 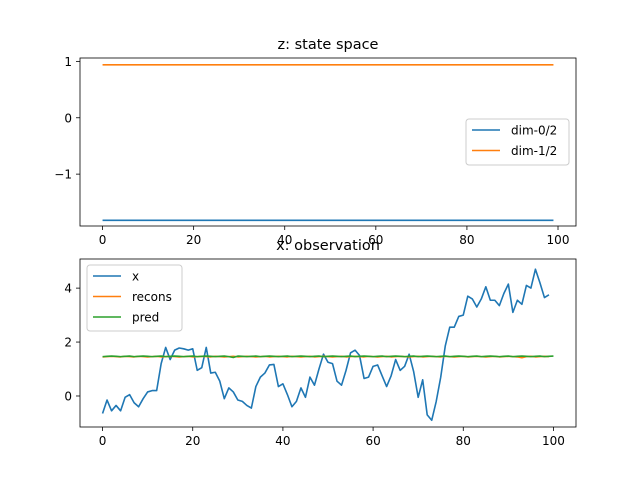 I want to click on legend-label: x, so click(x=135, y=277).